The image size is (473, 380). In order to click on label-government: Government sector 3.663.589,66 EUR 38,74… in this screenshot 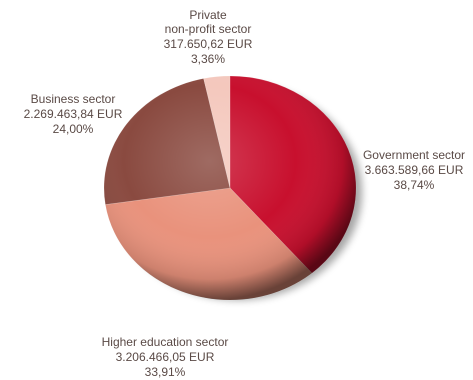, I will do `click(414, 170)`.